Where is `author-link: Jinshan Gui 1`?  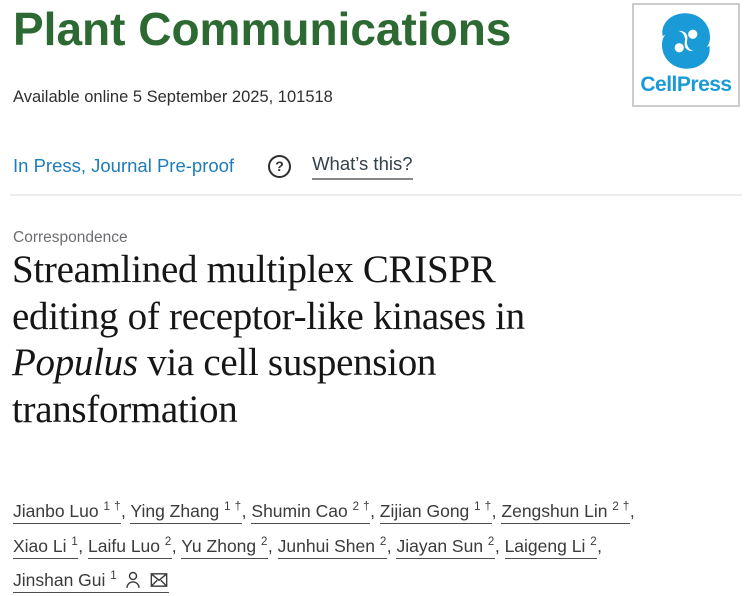
author-link: Jinshan Gui 1 is located at coordinates (91, 582).